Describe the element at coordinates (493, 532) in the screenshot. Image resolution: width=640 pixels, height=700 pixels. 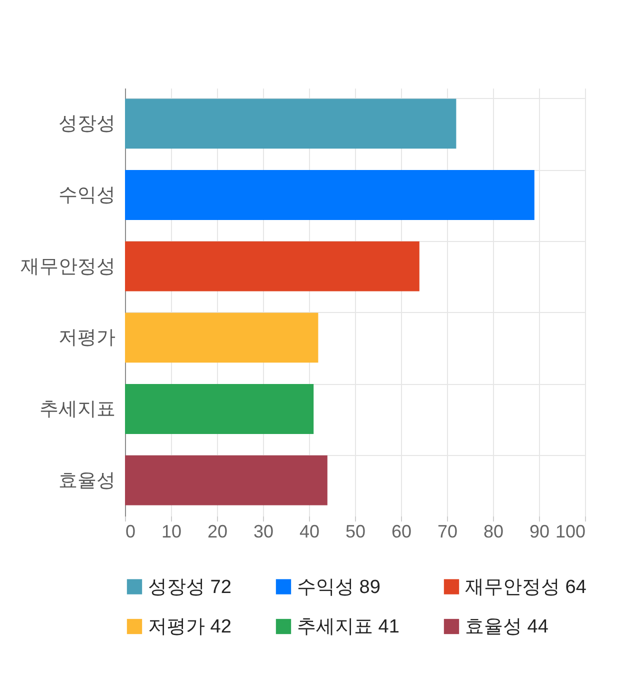
I see `x-tick-label: 80` at that location.